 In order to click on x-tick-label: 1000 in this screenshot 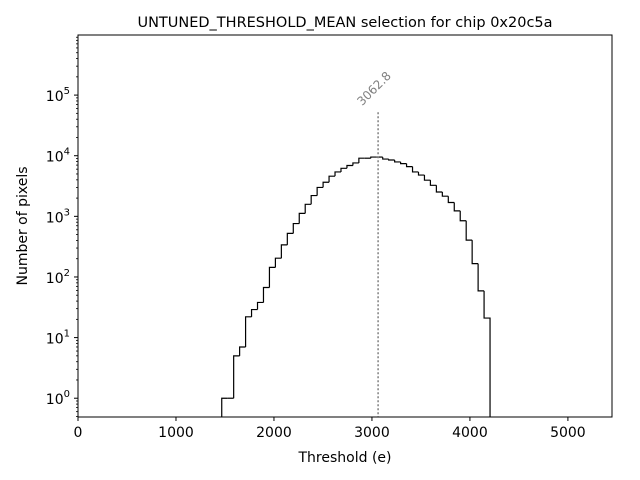, I will do `click(176, 433)`.